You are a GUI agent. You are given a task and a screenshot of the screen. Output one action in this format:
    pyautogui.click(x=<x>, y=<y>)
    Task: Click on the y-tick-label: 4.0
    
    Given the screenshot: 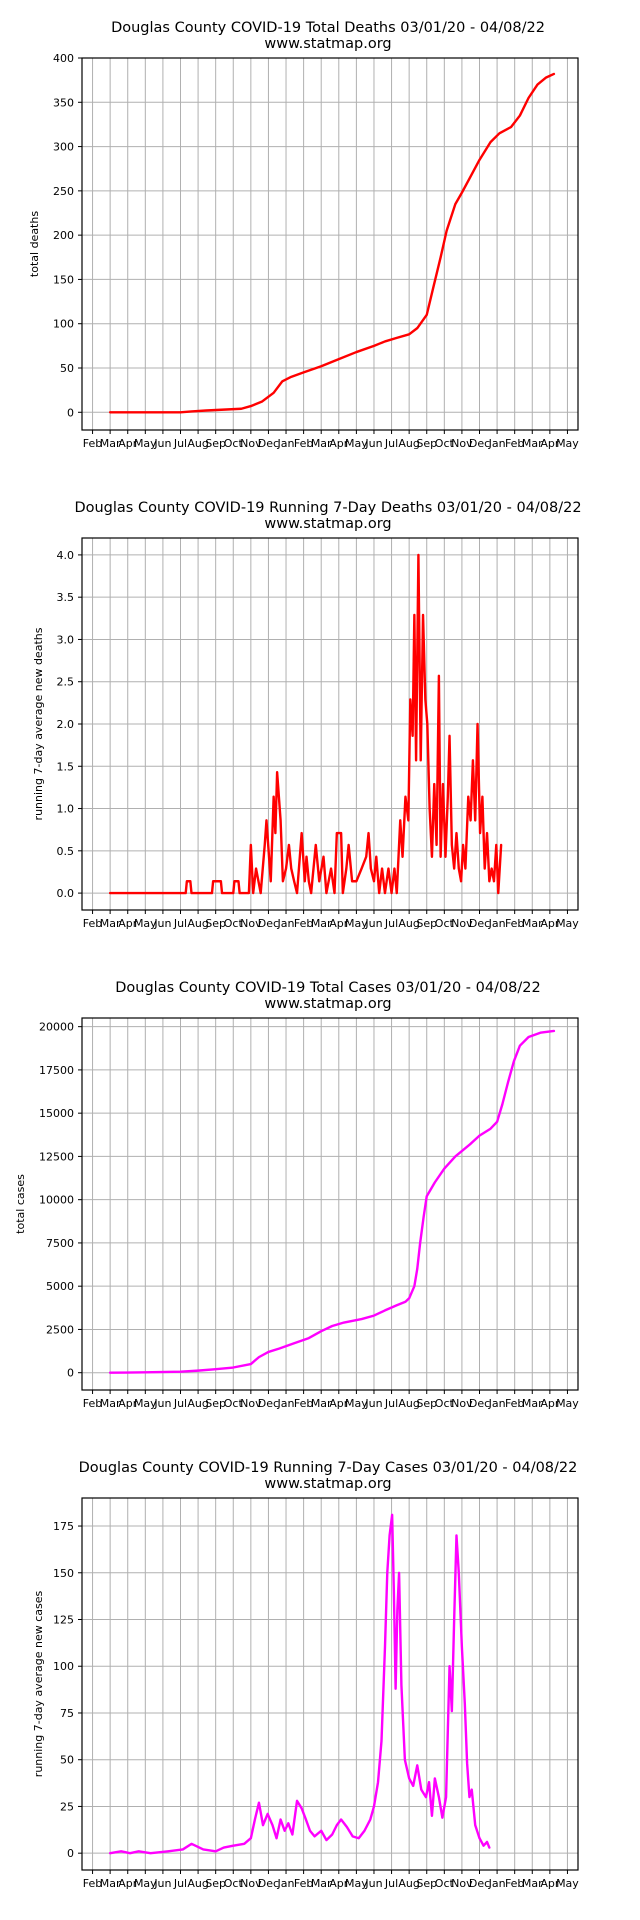 What is the action you would take?
    pyautogui.click(x=66, y=555)
    